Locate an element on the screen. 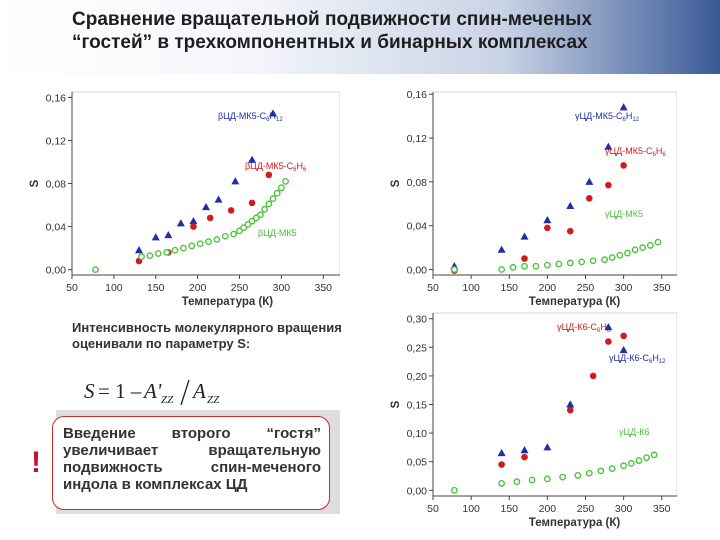  y-tick-label: 0,10 is located at coordinates (417, 434).